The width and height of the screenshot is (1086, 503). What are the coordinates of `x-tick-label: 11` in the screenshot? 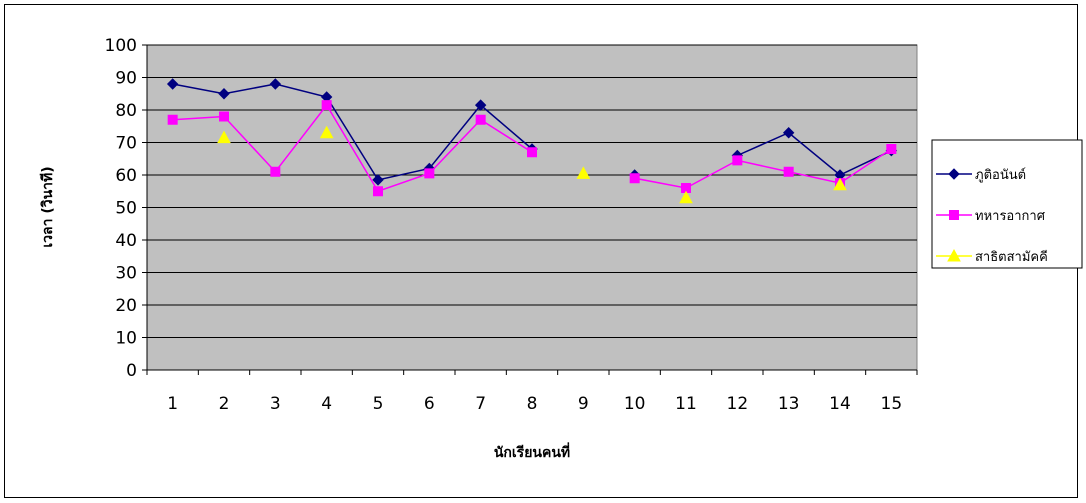 It's located at (686, 404).